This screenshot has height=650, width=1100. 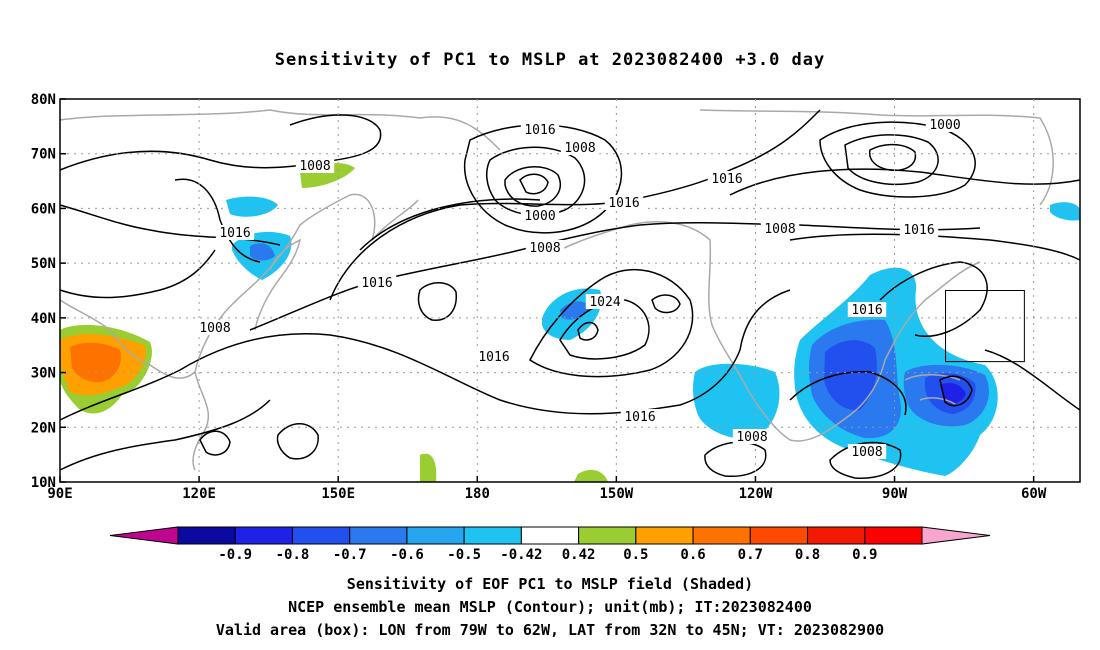 I want to click on colorbar-label: 0.7, so click(x=750, y=555).